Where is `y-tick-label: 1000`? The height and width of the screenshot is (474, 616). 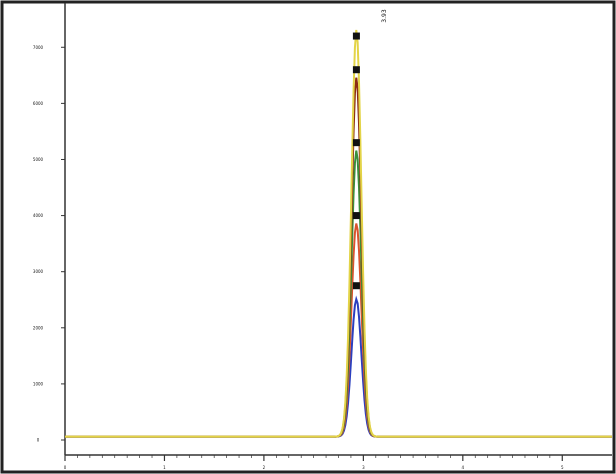
y-tick-label: 1000 is located at coordinates (38, 383).